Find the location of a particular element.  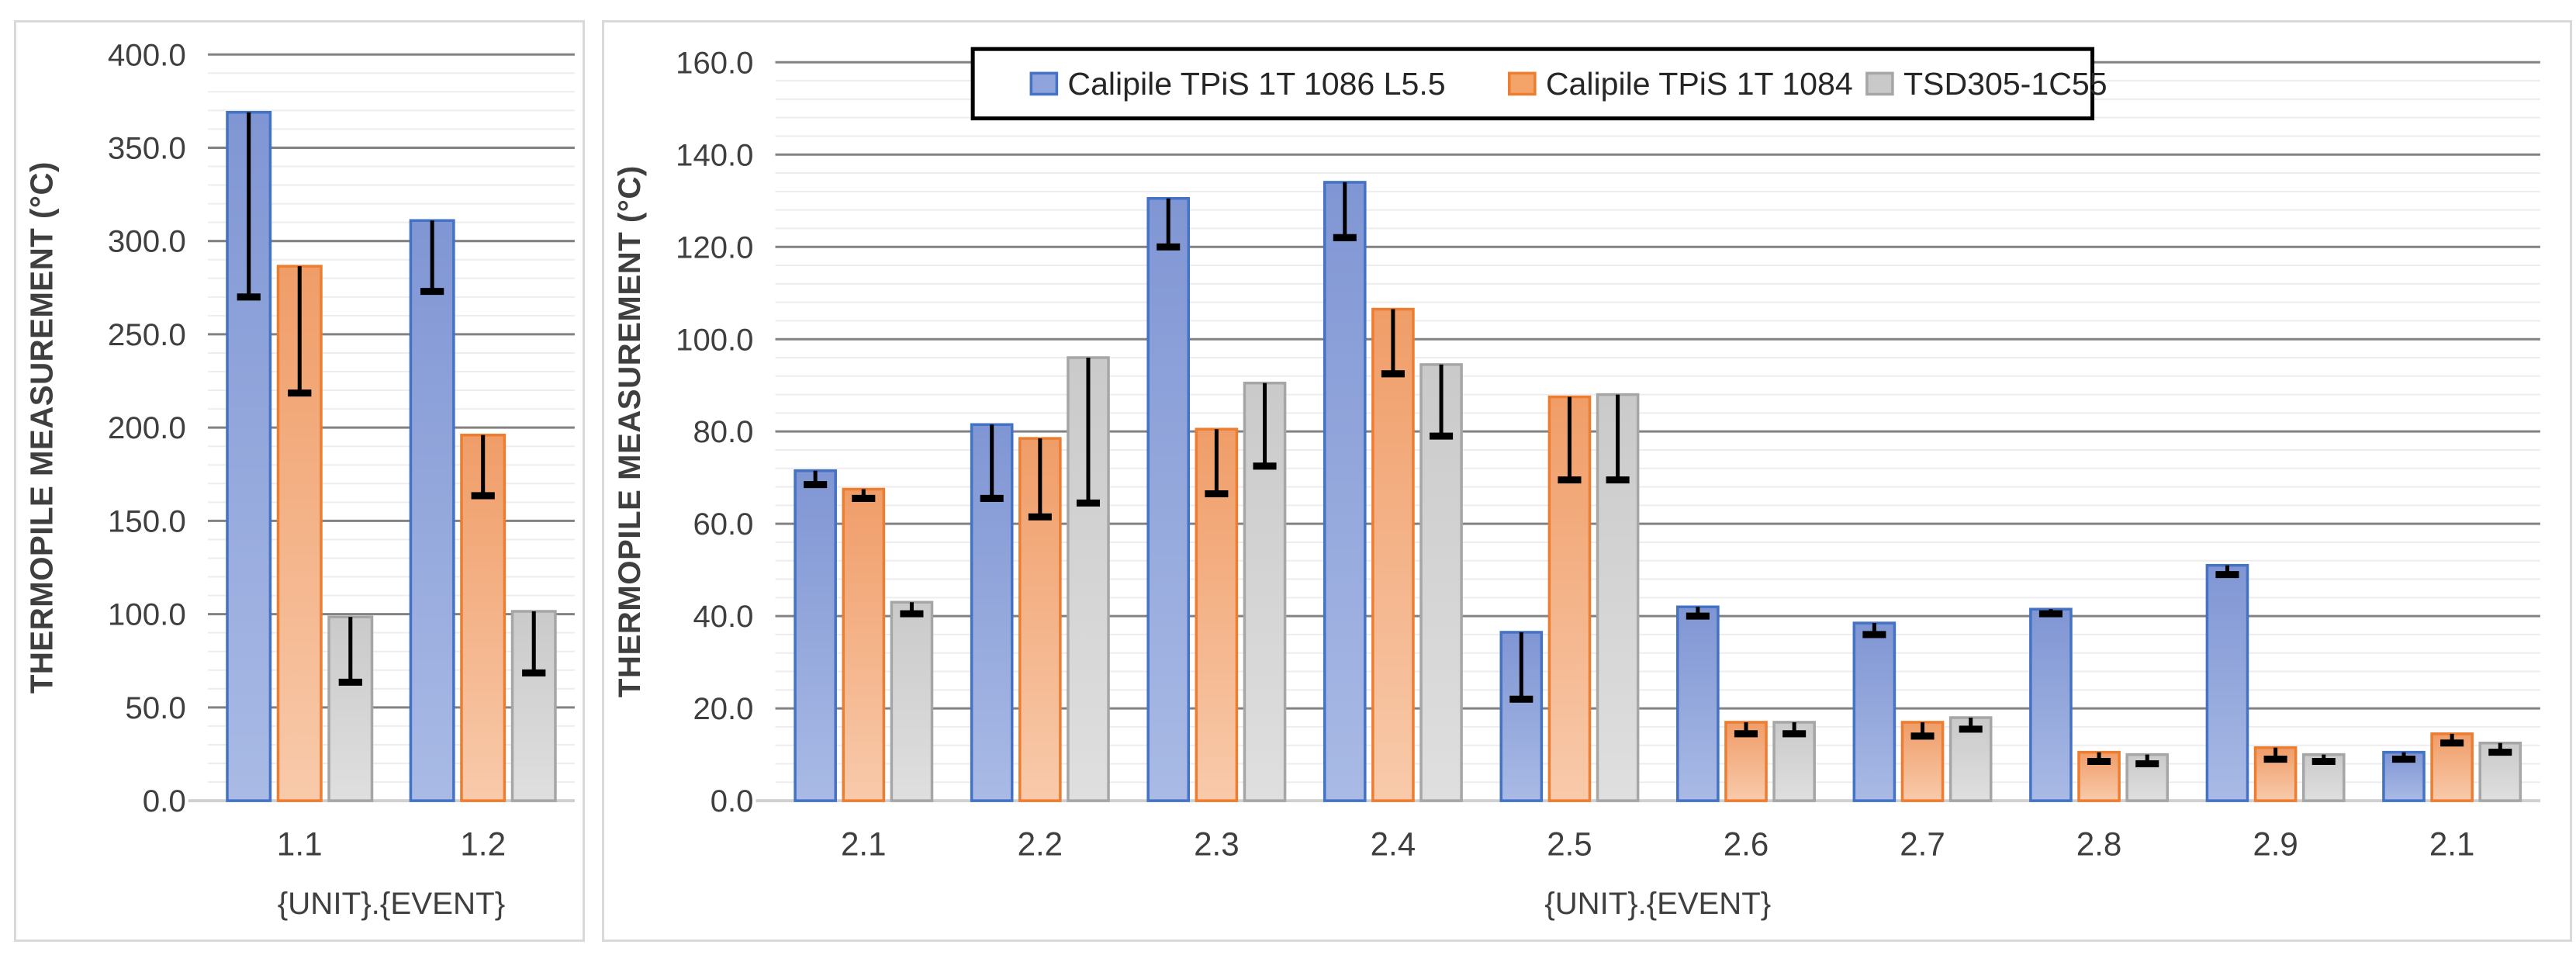

y-tick-label: 400.0 is located at coordinates (147, 54).